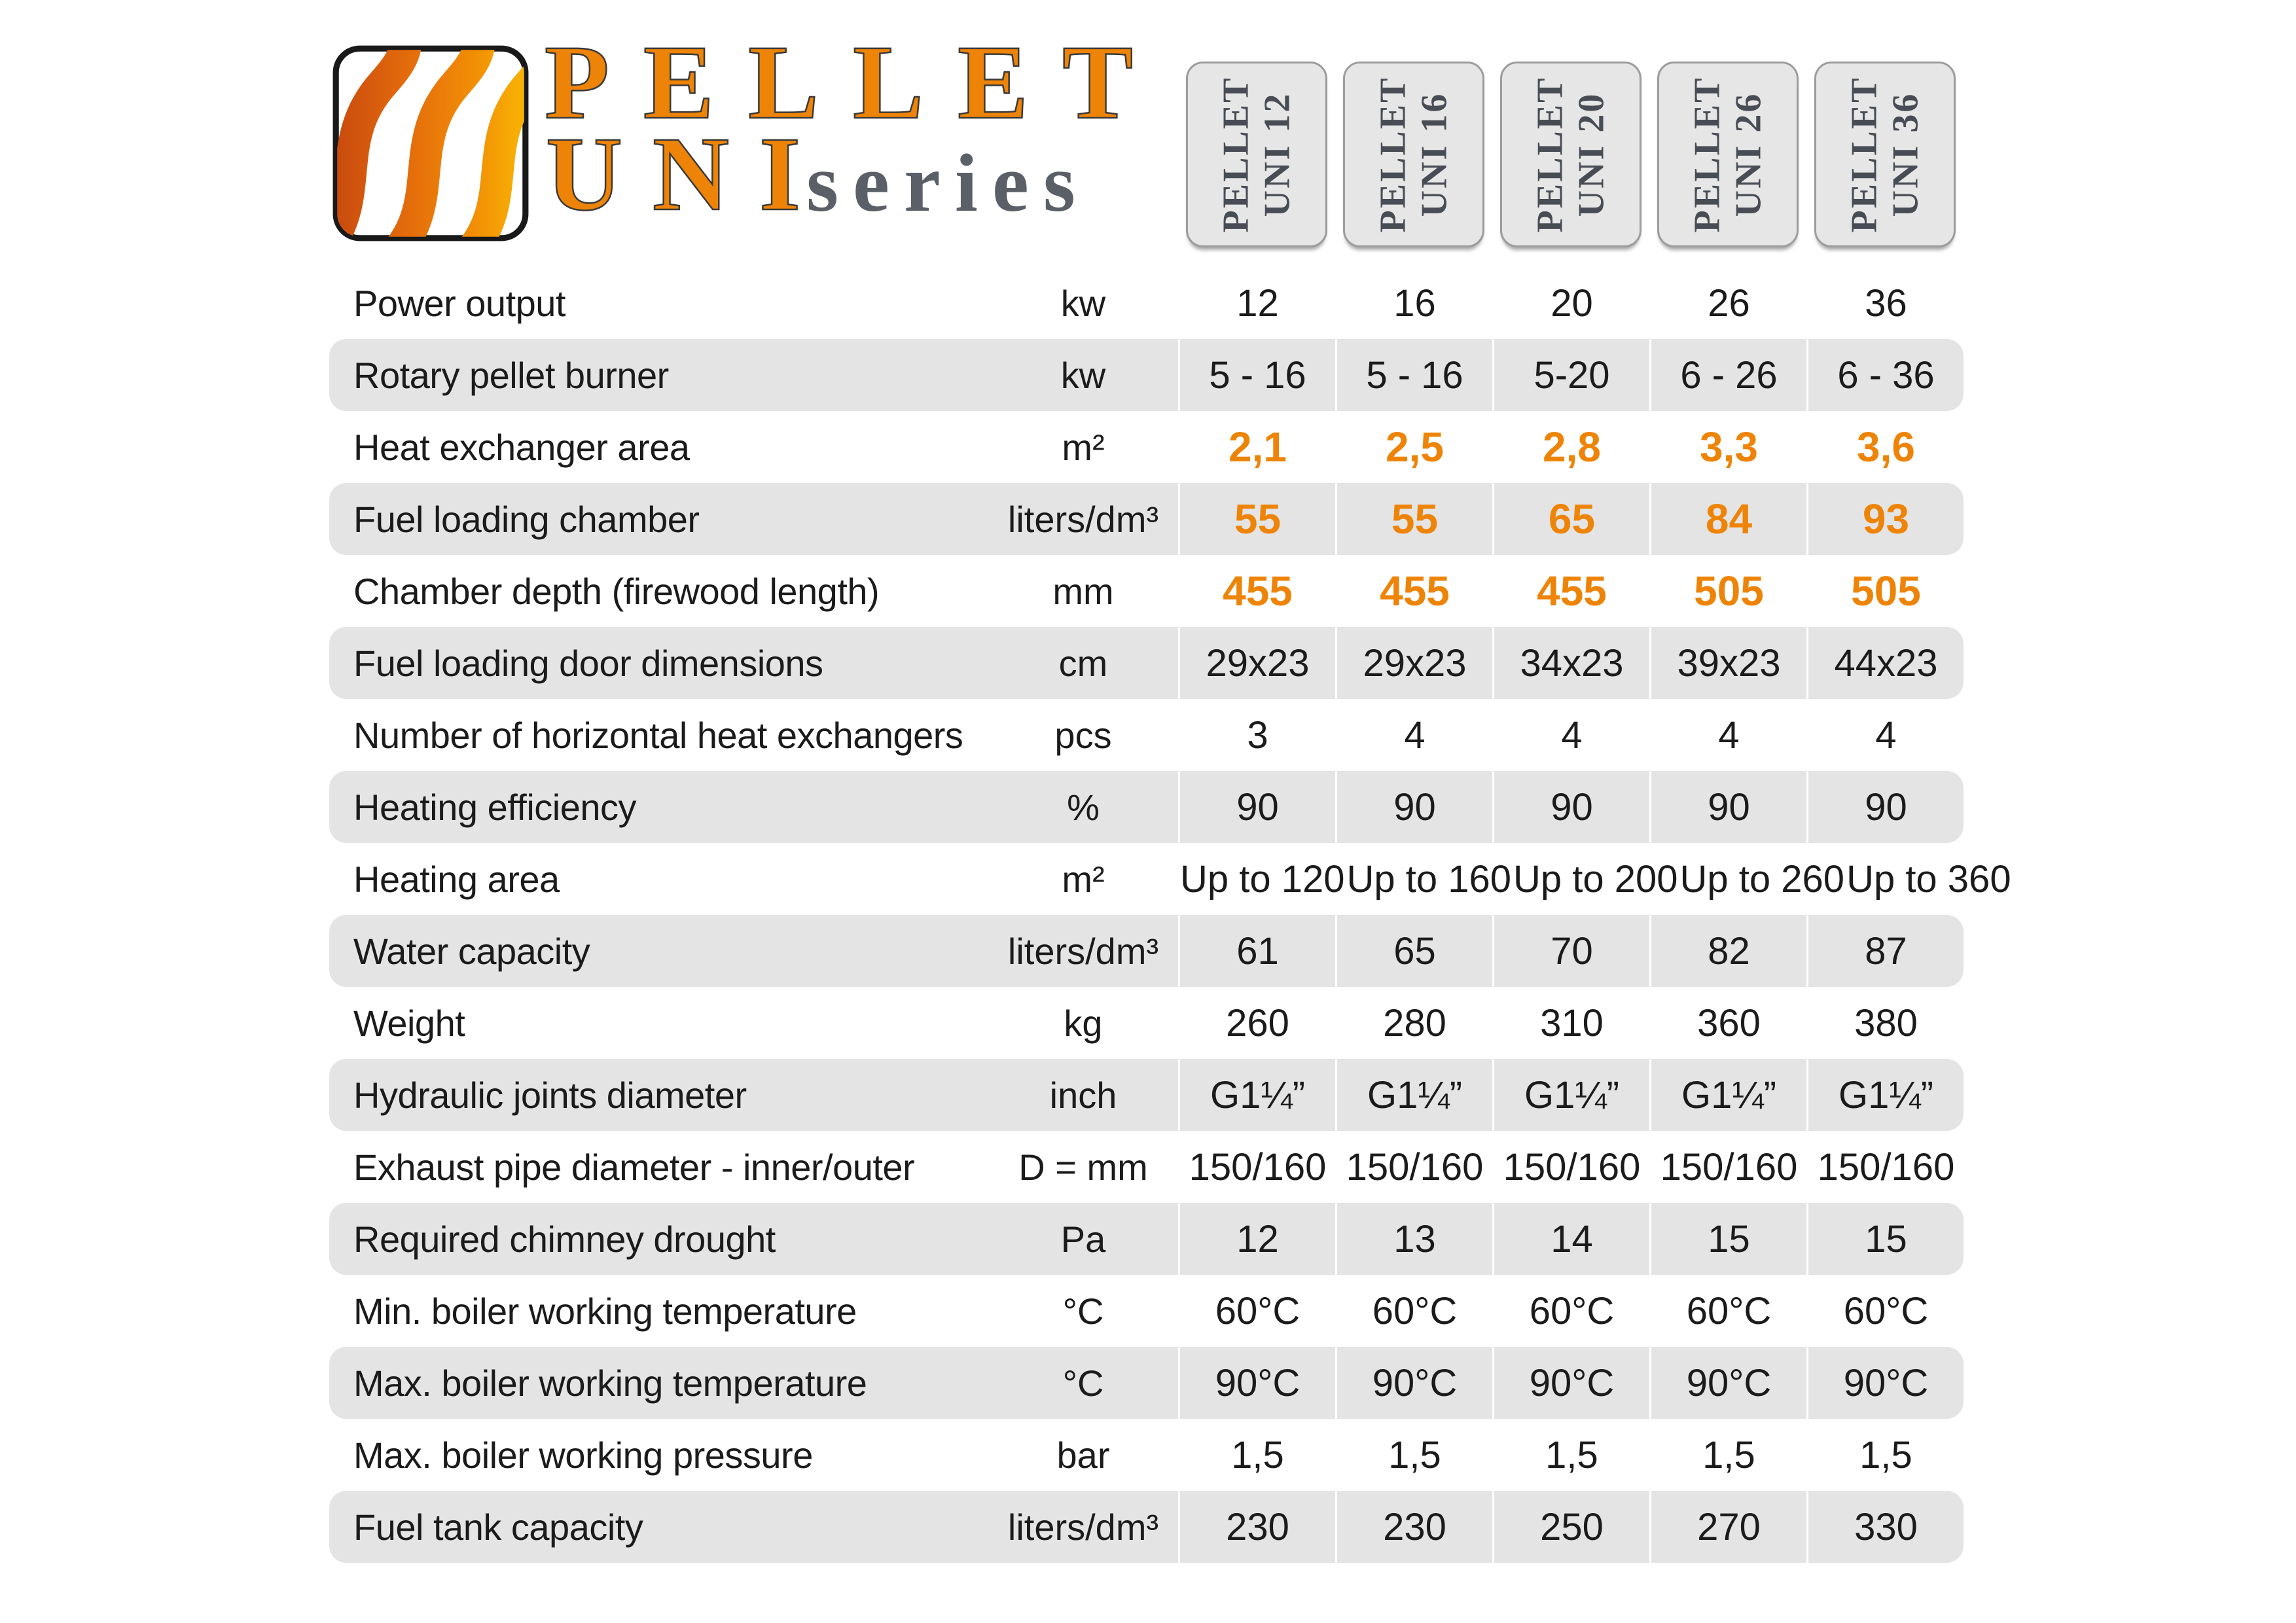 Image resolution: width=2296 pixels, height=1623 pixels. I want to click on spec-label: Min. boiler working temperature, so click(605, 1311).